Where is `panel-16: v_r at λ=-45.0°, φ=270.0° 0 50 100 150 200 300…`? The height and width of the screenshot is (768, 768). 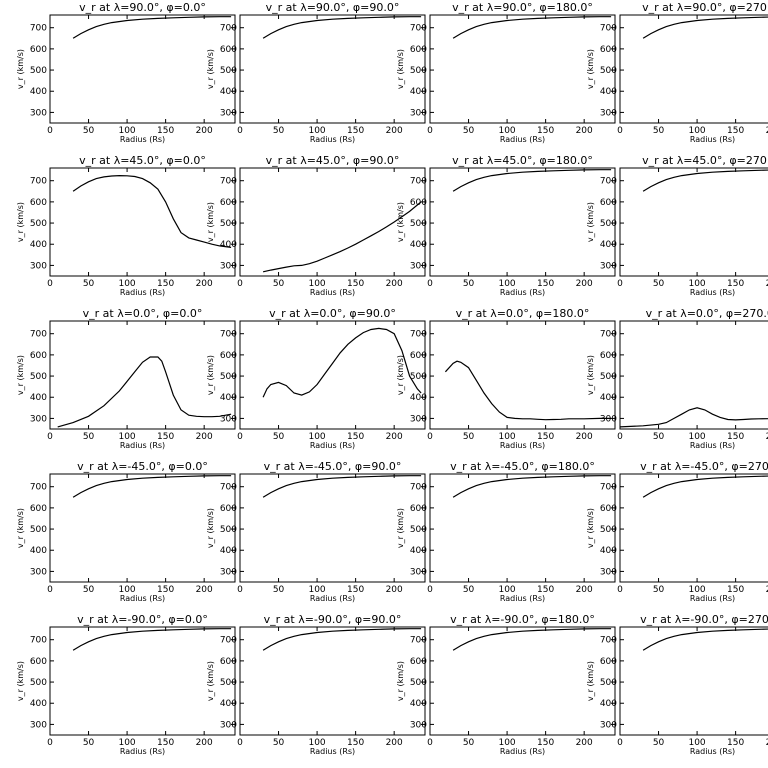 panel-16: v_r at λ=-45.0°, φ=270.0° 0 50 100 150 200 300… is located at coordinates (677, 531).